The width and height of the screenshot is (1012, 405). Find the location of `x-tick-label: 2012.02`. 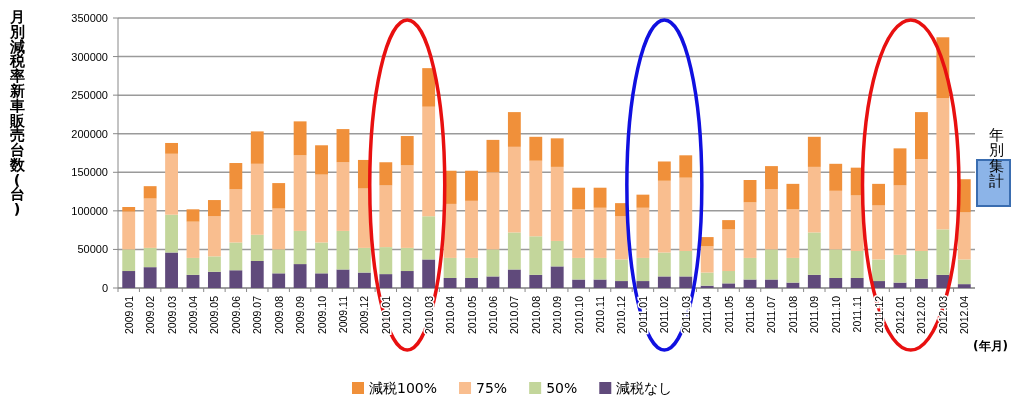

x-tick-label: 2012.02 is located at coordinates (921, 314).